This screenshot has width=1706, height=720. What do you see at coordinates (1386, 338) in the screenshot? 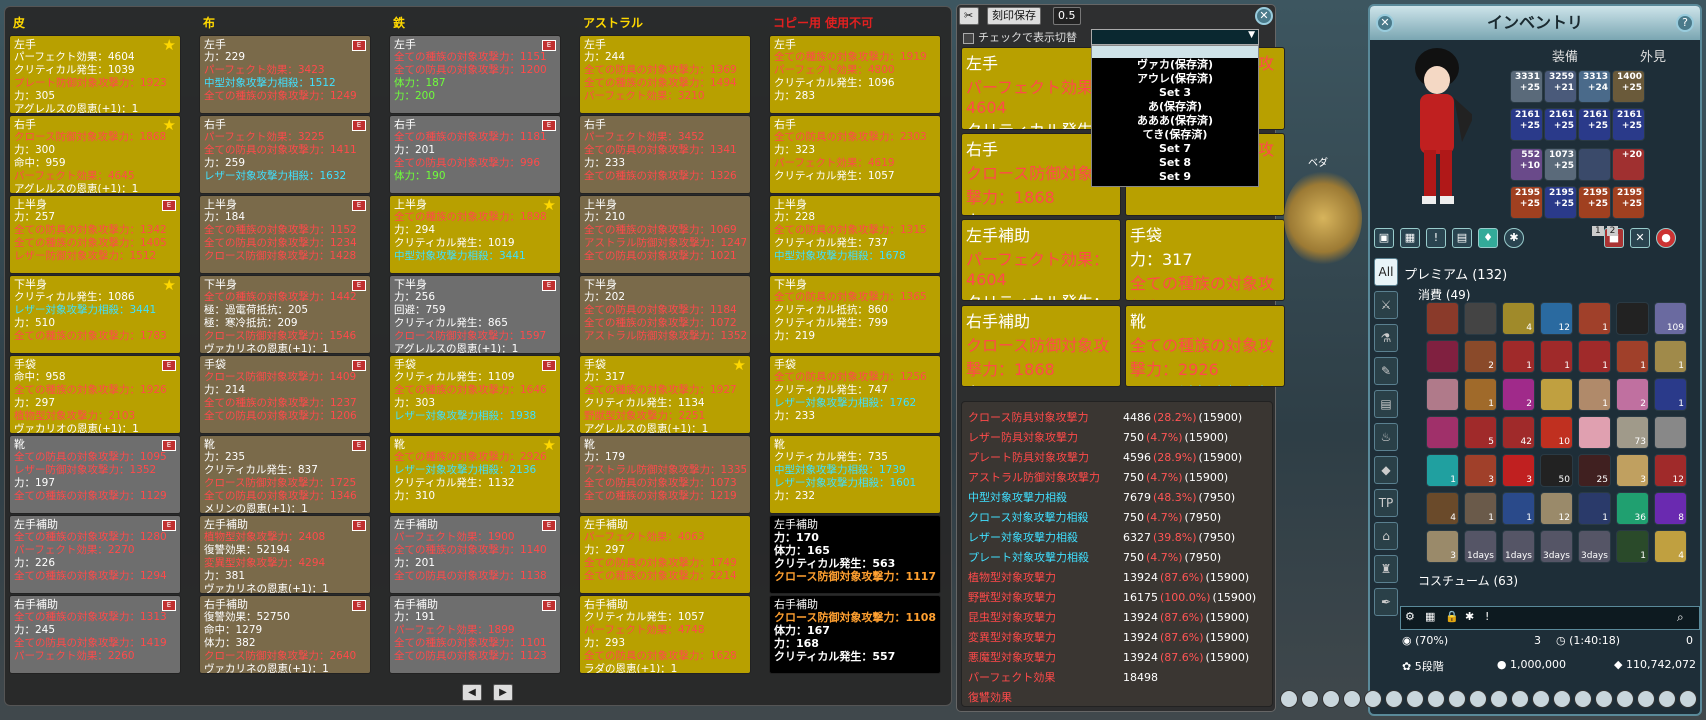
I see `tab-potion: ⚗` at bounding box center [1386, 338].